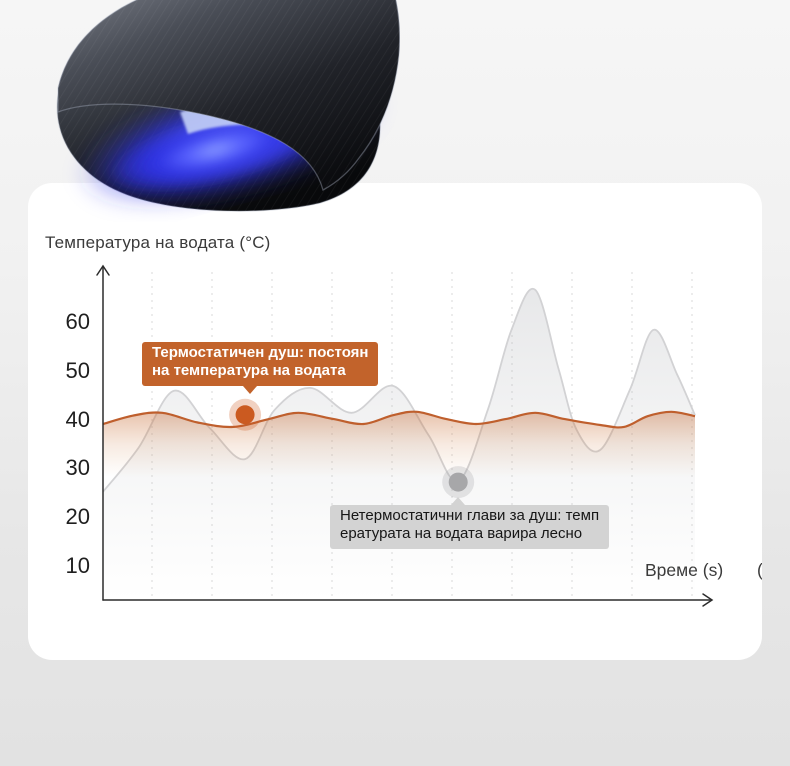 Image resolution: width=790 pixels, height=766 pixels. Describe the element at coordinates (260, 352) in the screenshot. I see `callout-thermostatic-line1: Термостатичен душ: постоян` at that location.